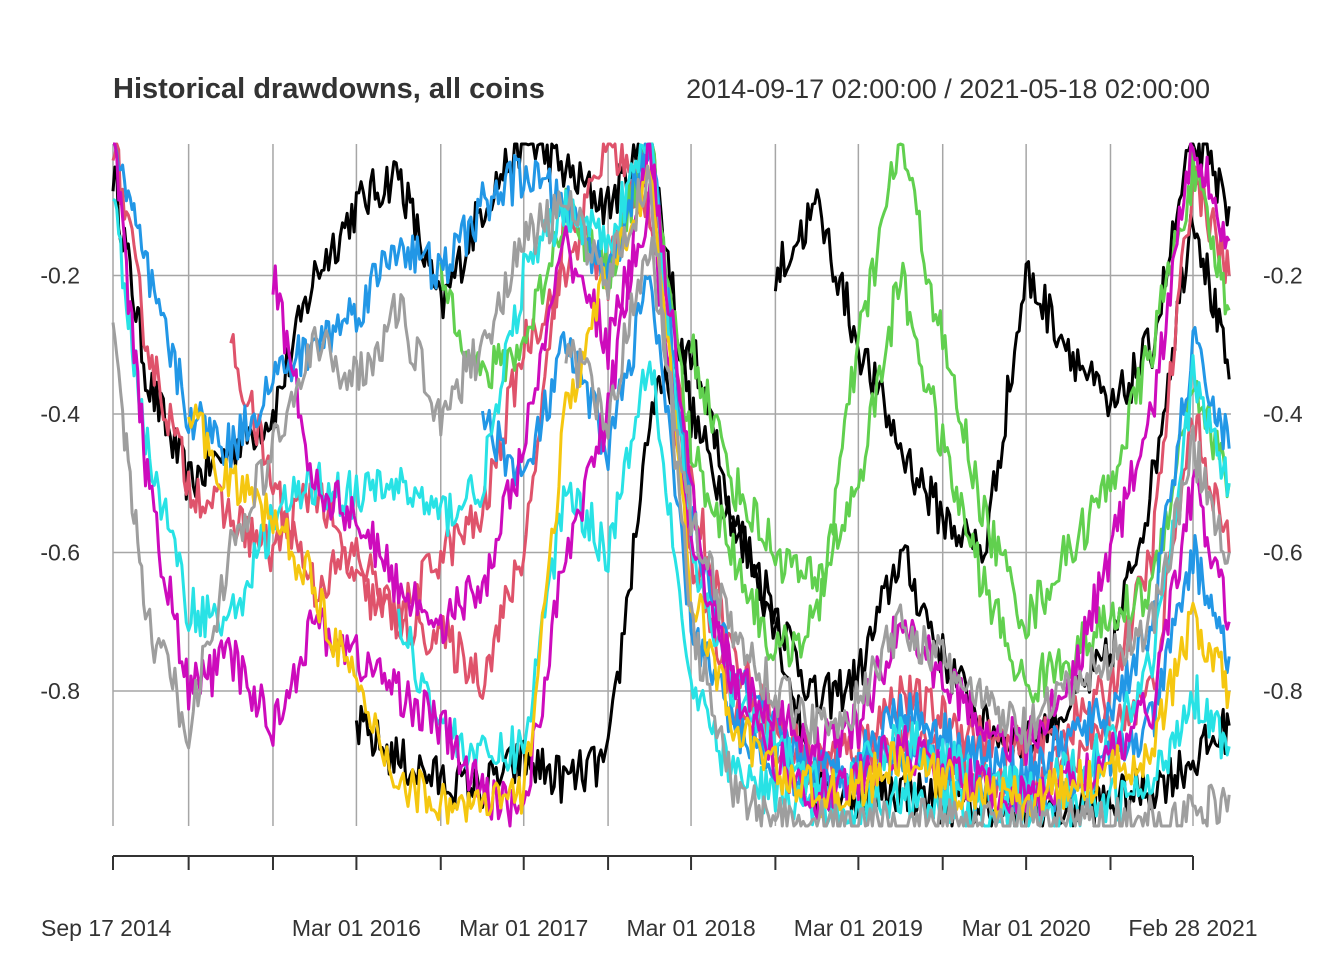 The image size is (1344, 960). Describe the element at coordinates (1283, 691) in the screenshot. I see `y-tick-label-right-3: -0.8` at that location.